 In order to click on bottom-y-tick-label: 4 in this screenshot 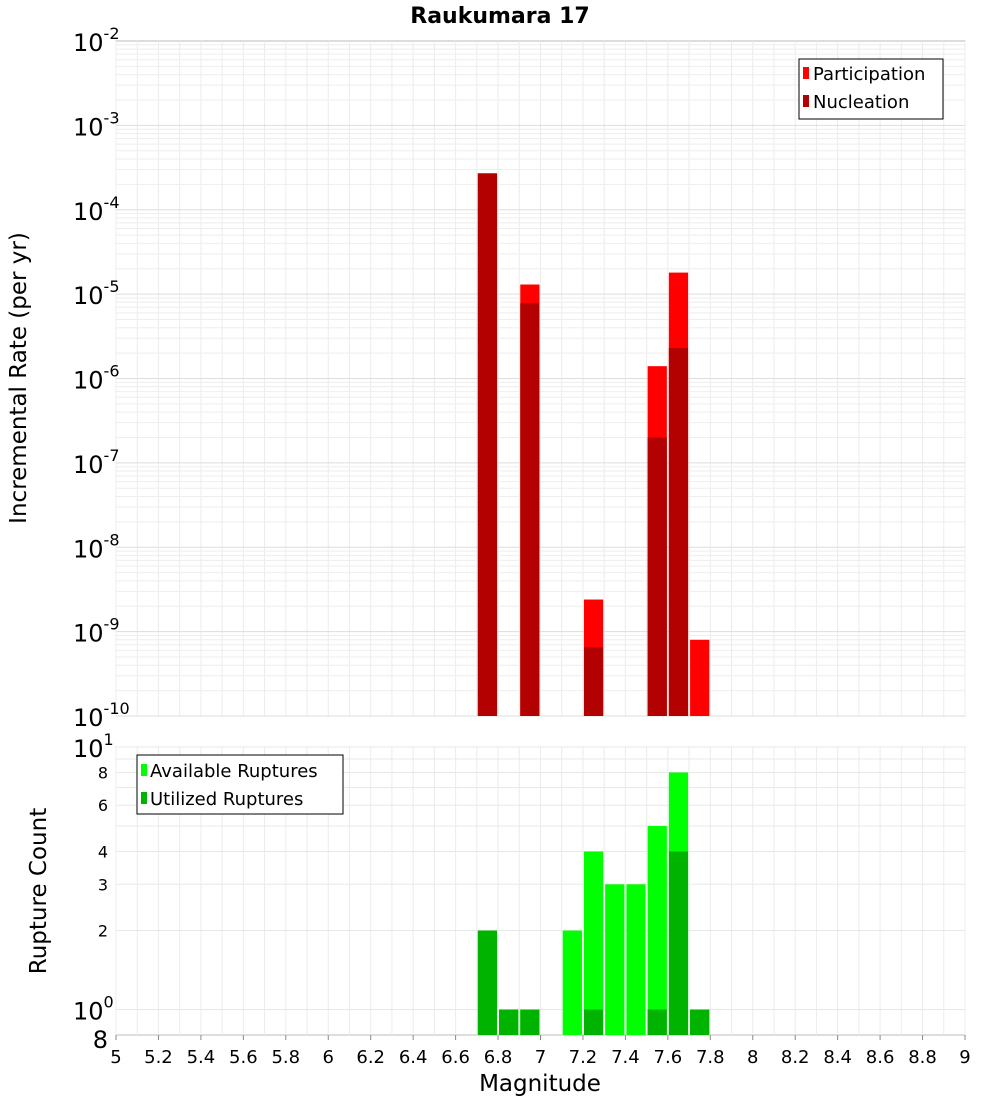, I will do `click(103, 851)`.